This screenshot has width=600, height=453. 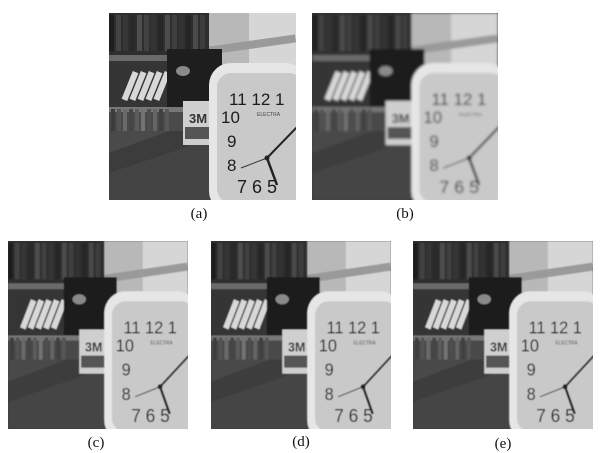 I want to click on panel-b-image: 3M 11 12 1 10 9 8 7 6 5 ELECTRA, so click(x=405, y=106).